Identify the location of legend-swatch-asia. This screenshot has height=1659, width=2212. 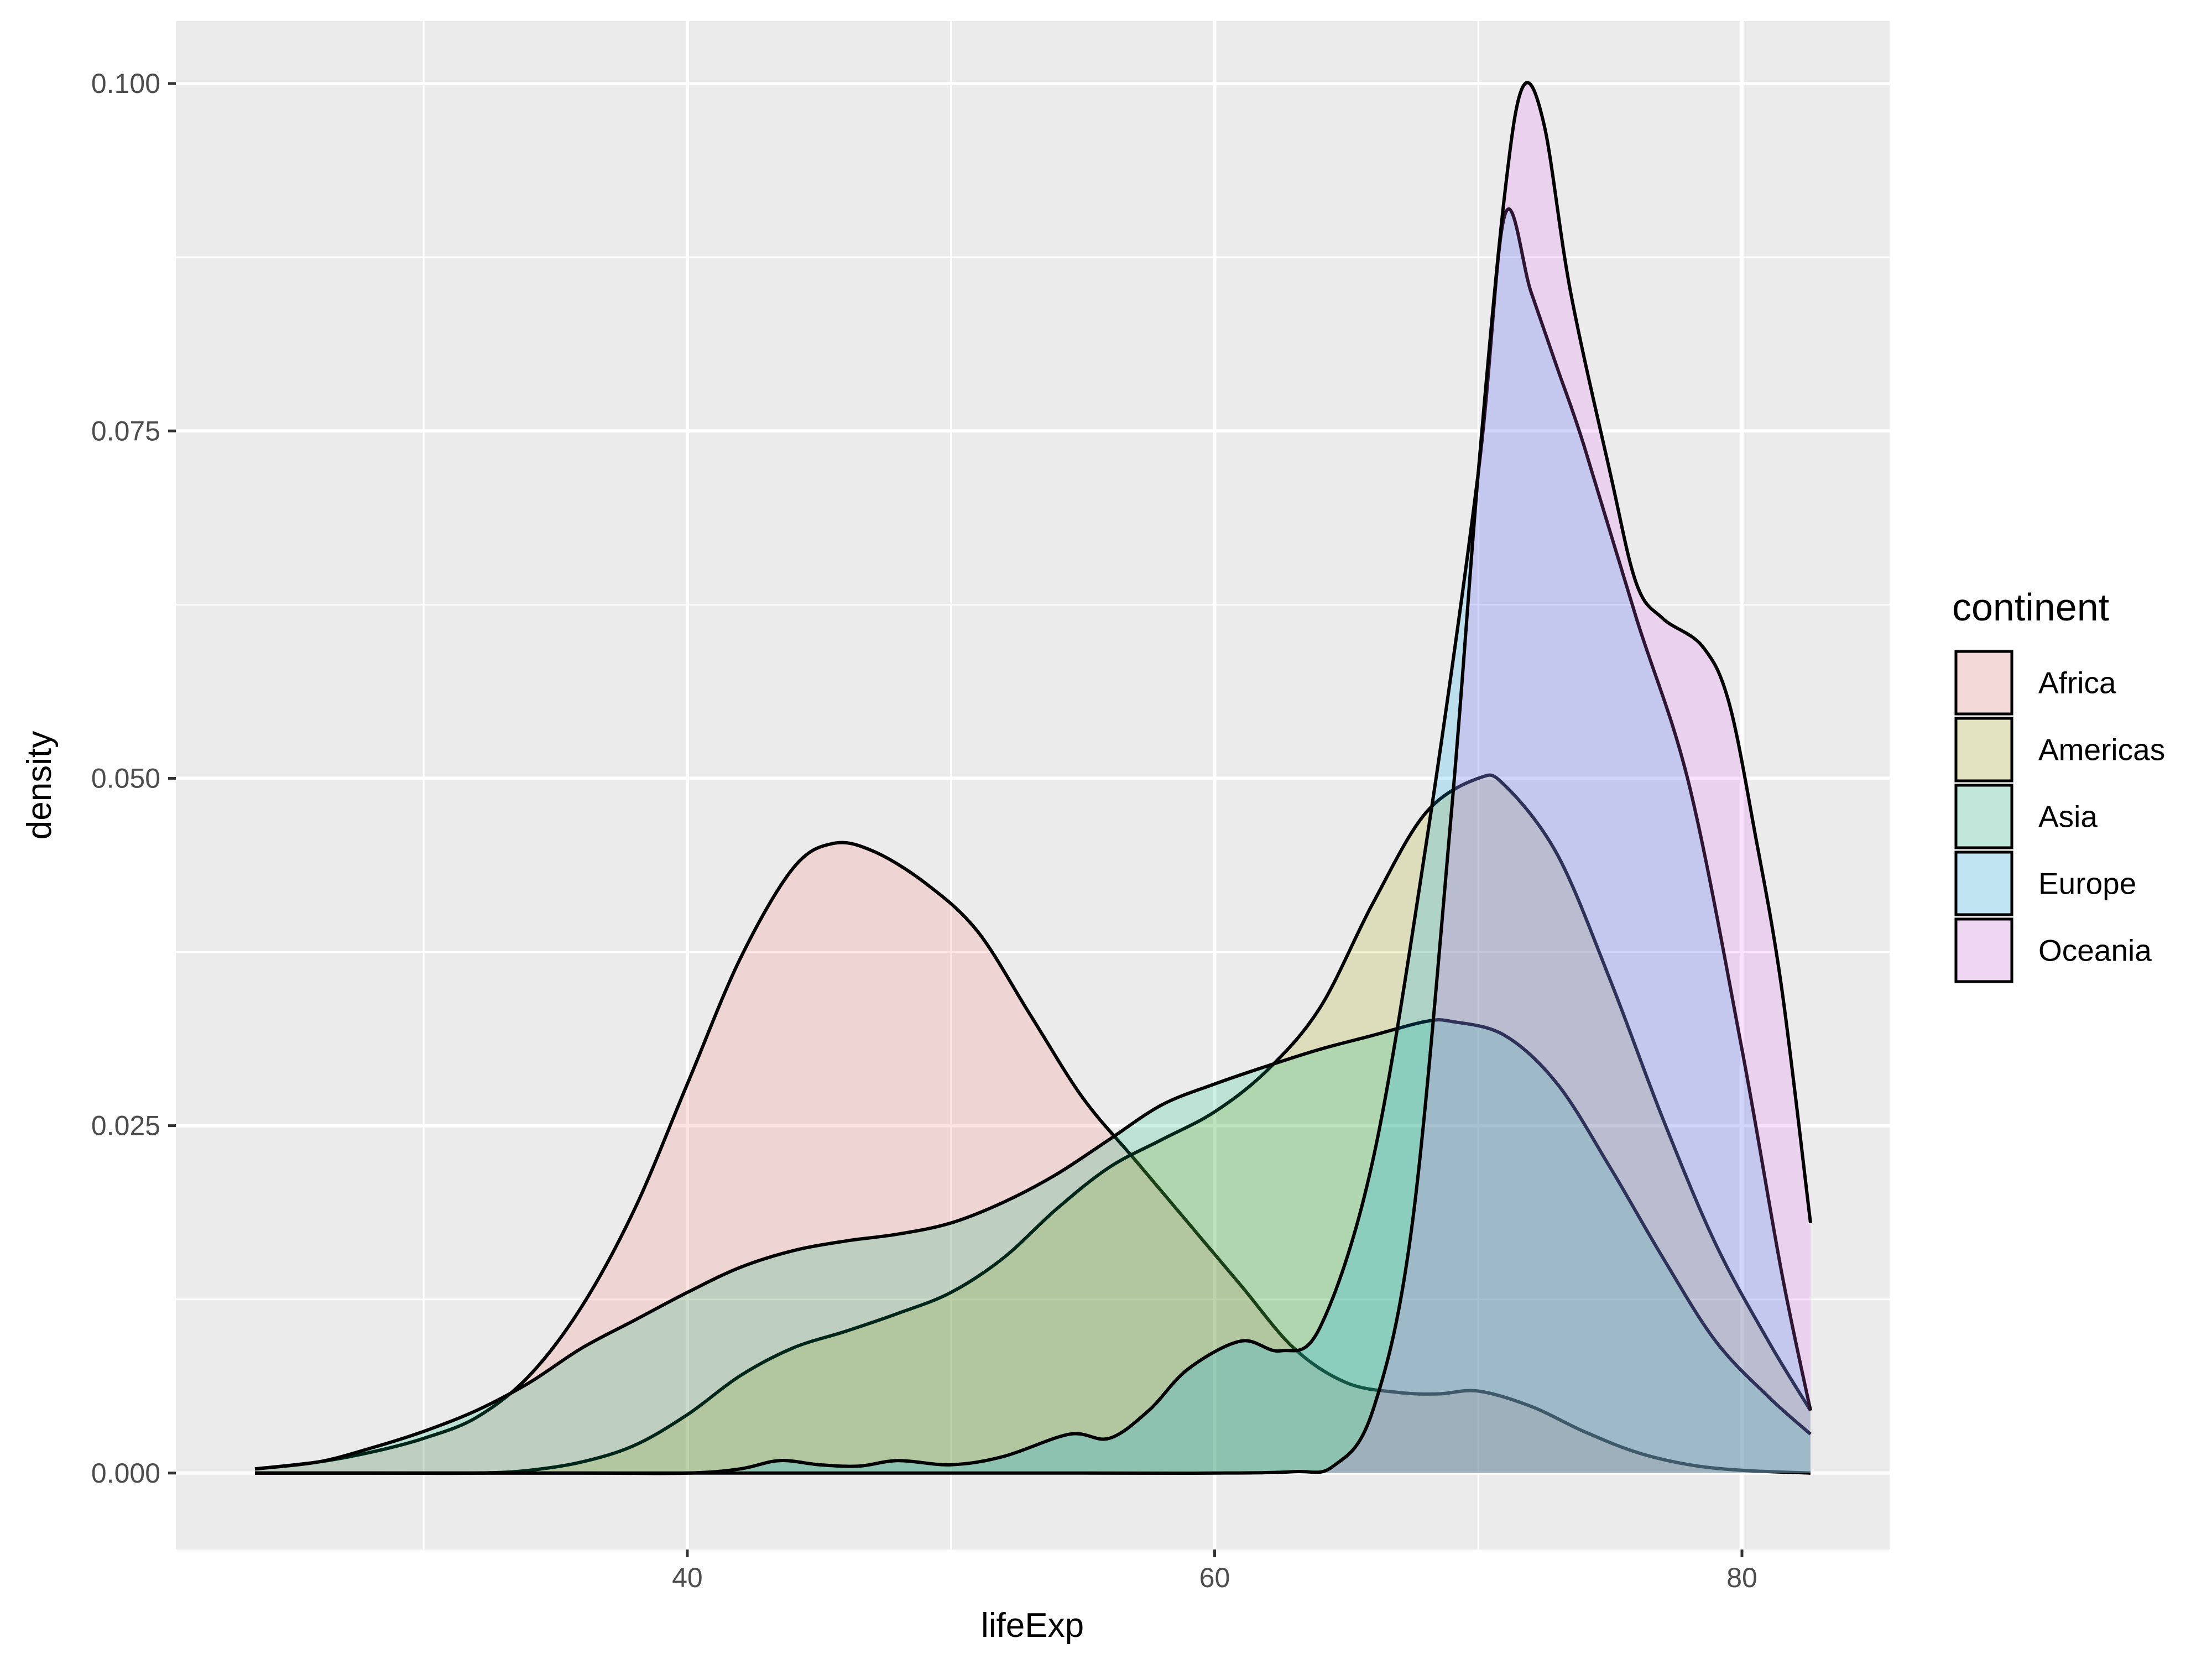
(1984, 817).